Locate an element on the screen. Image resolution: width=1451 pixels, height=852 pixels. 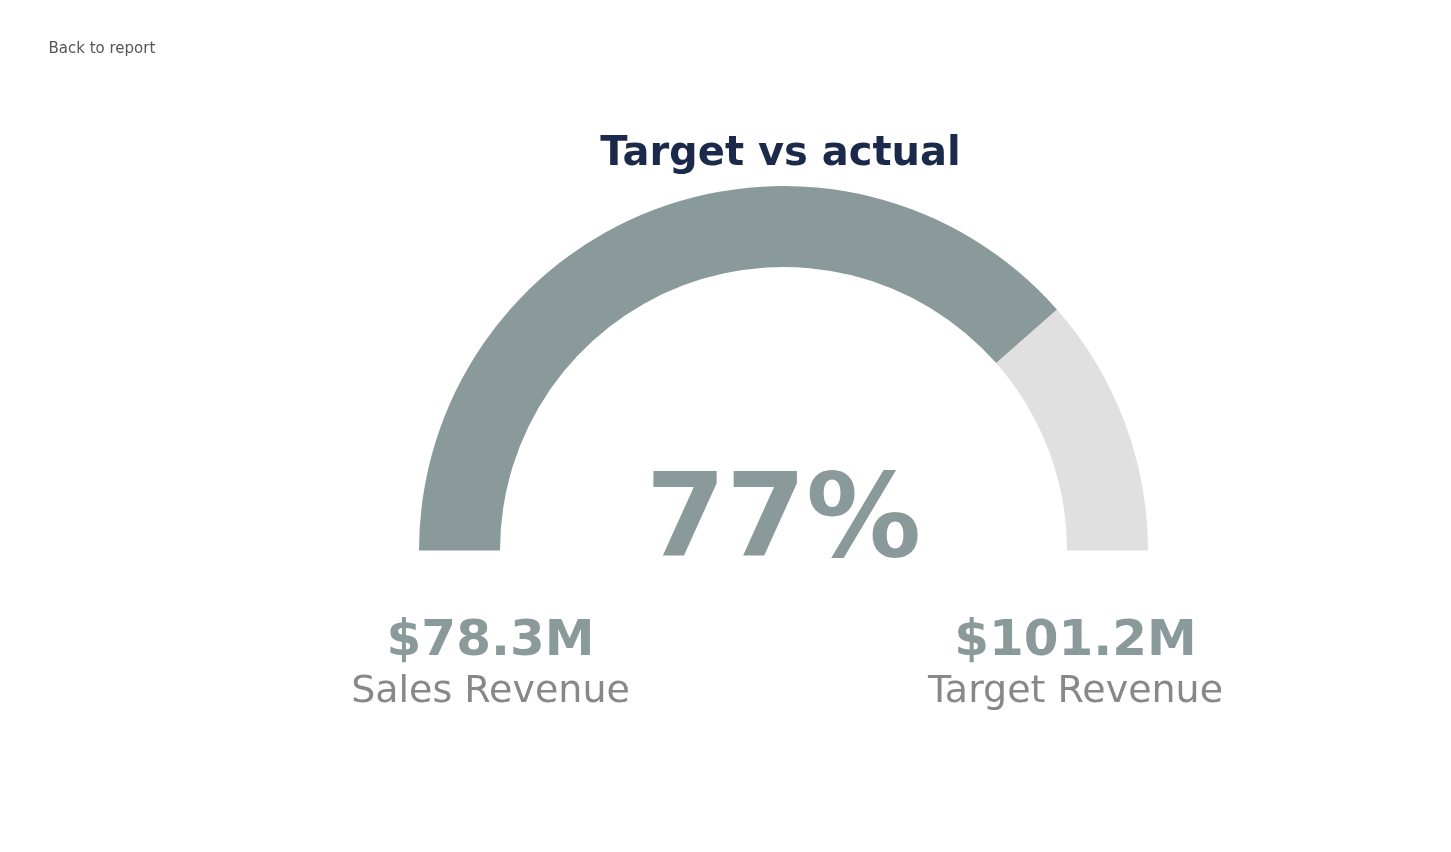
text: Back to report is located at coordinates (102, 47).